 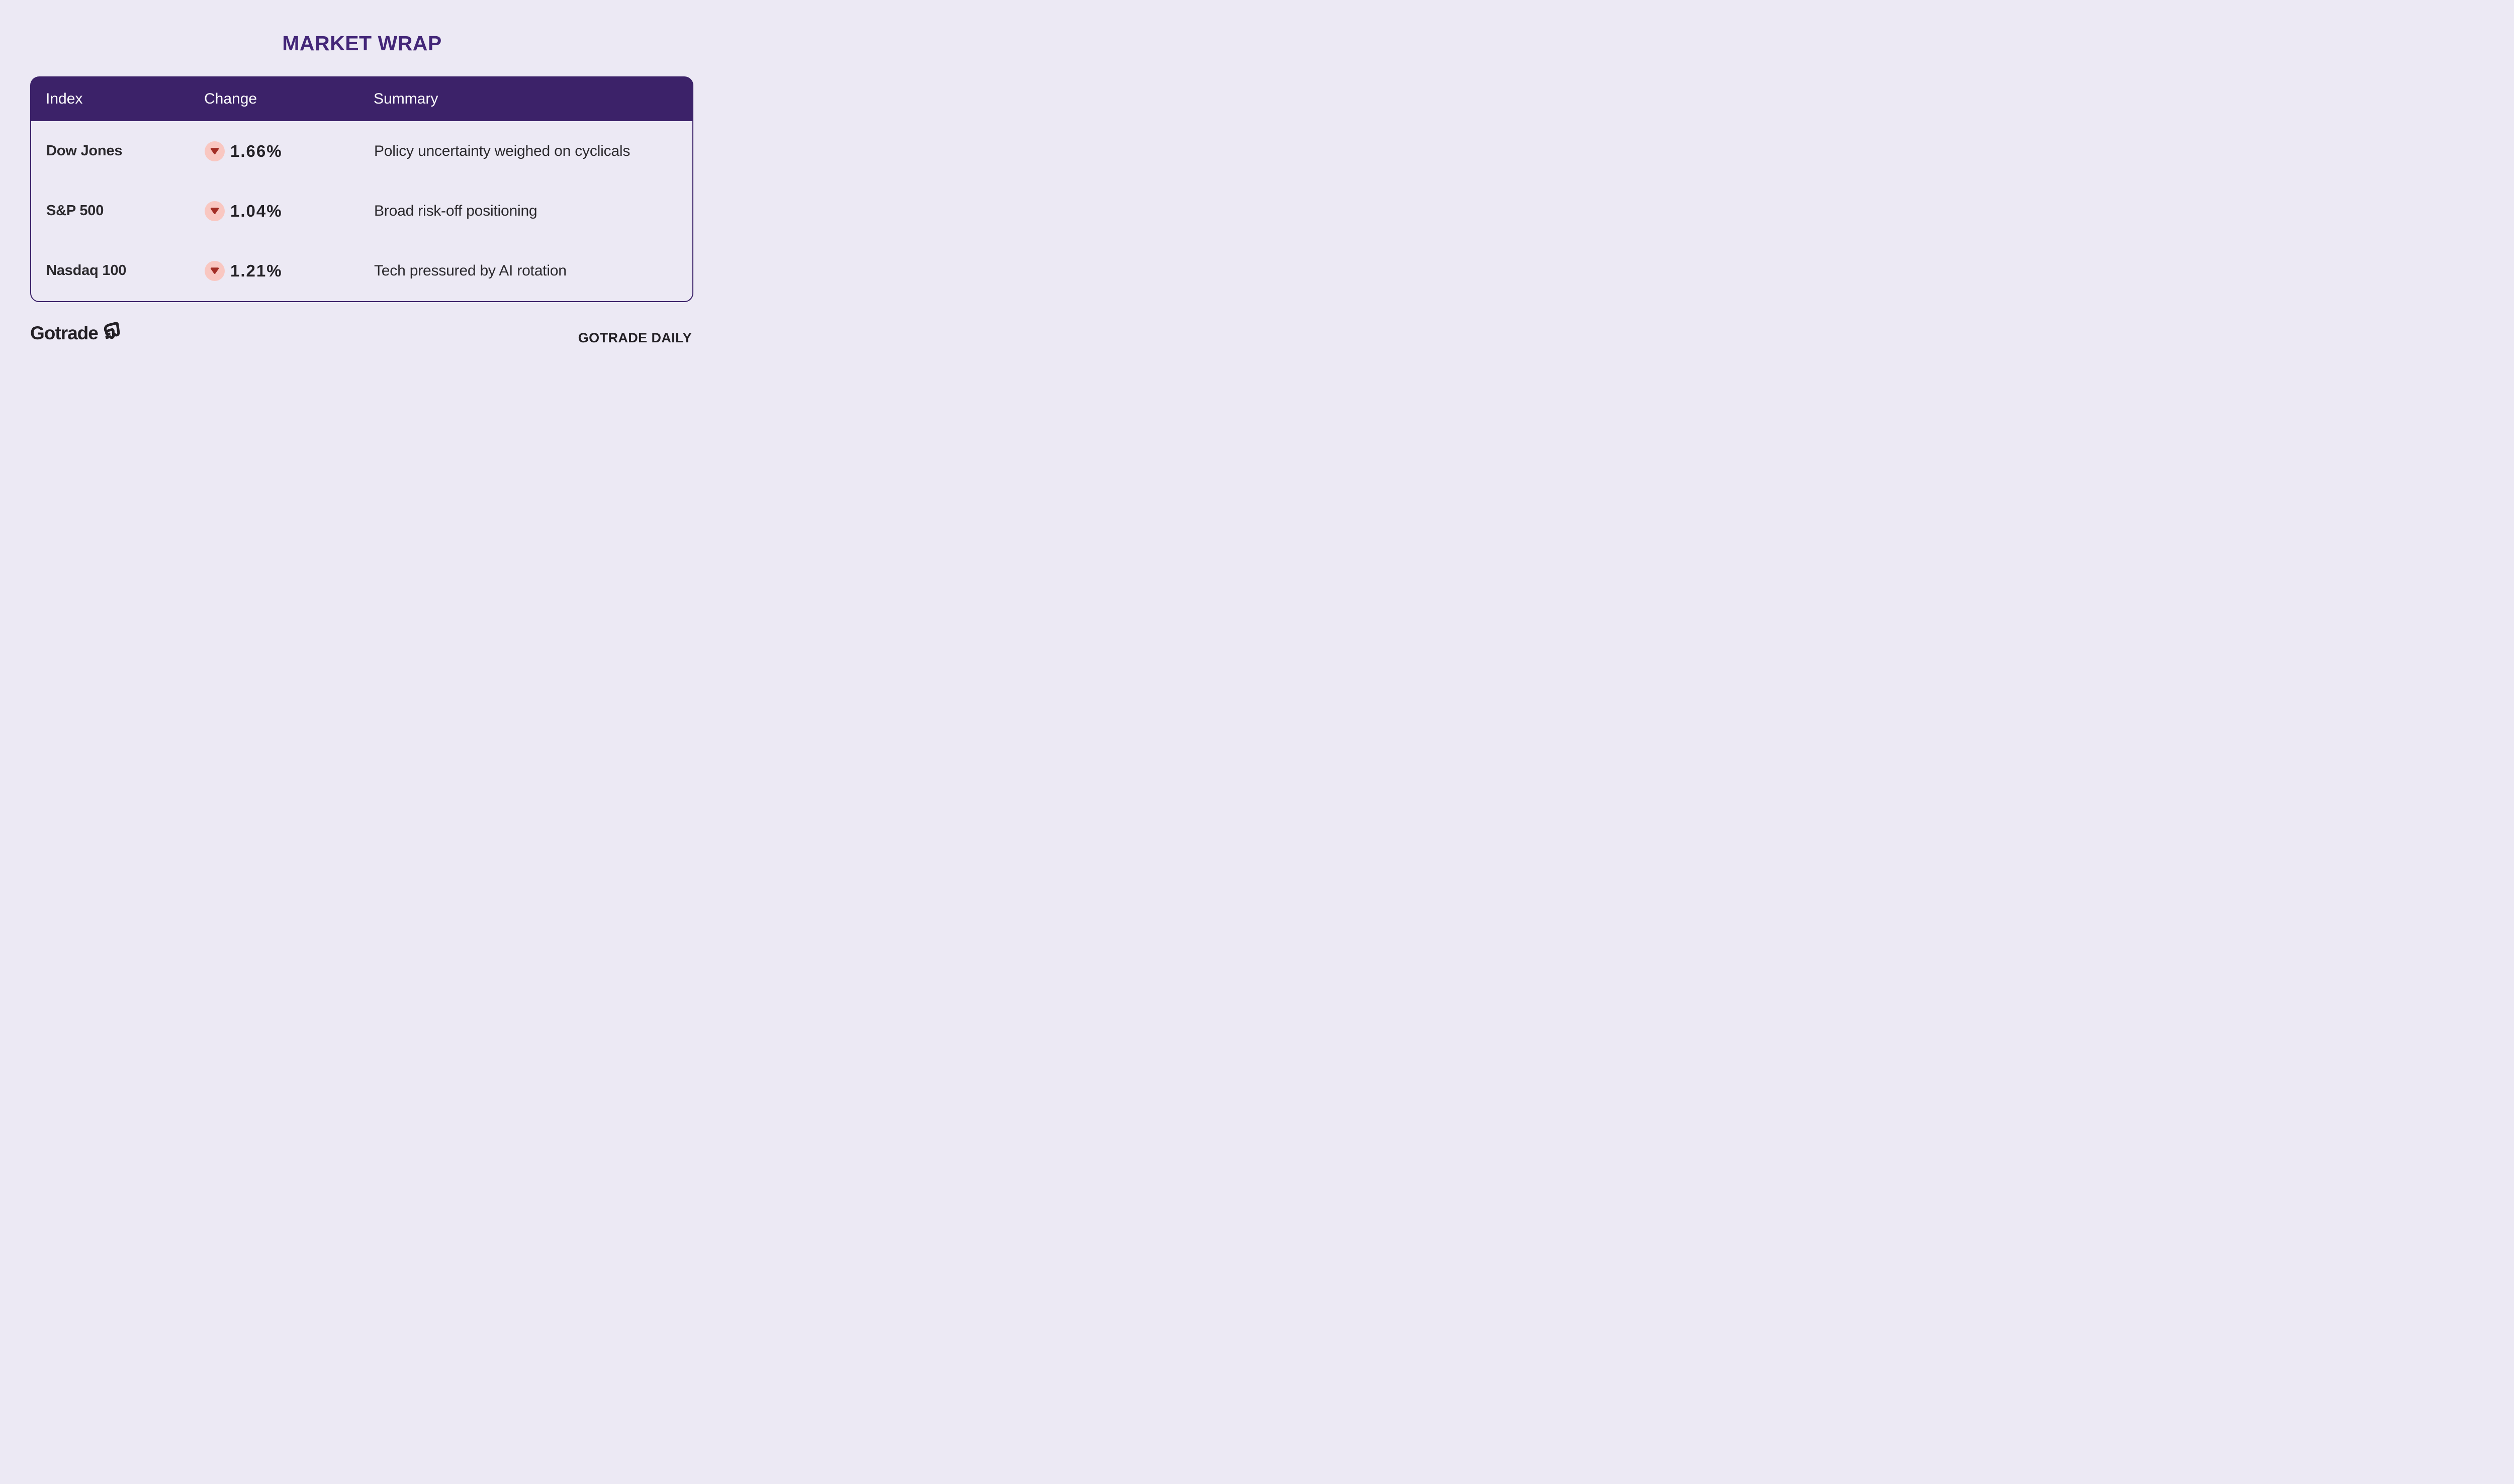 I want to click on table-header: Index Change Summary, so click(x=362, y=99).